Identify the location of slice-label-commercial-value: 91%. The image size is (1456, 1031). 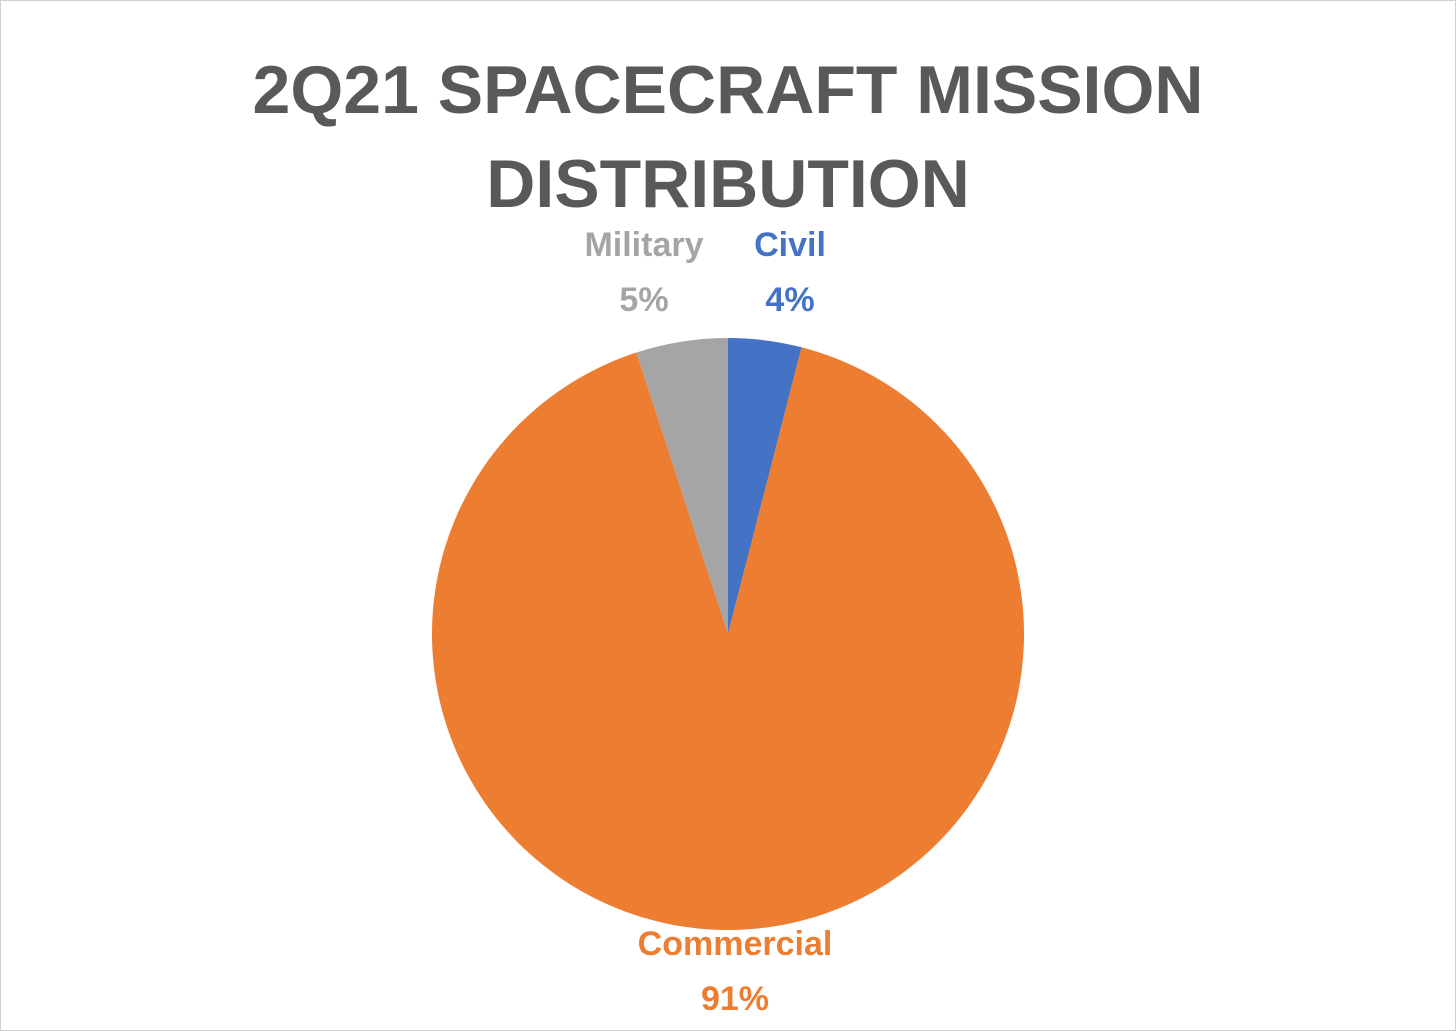
(735, 999).